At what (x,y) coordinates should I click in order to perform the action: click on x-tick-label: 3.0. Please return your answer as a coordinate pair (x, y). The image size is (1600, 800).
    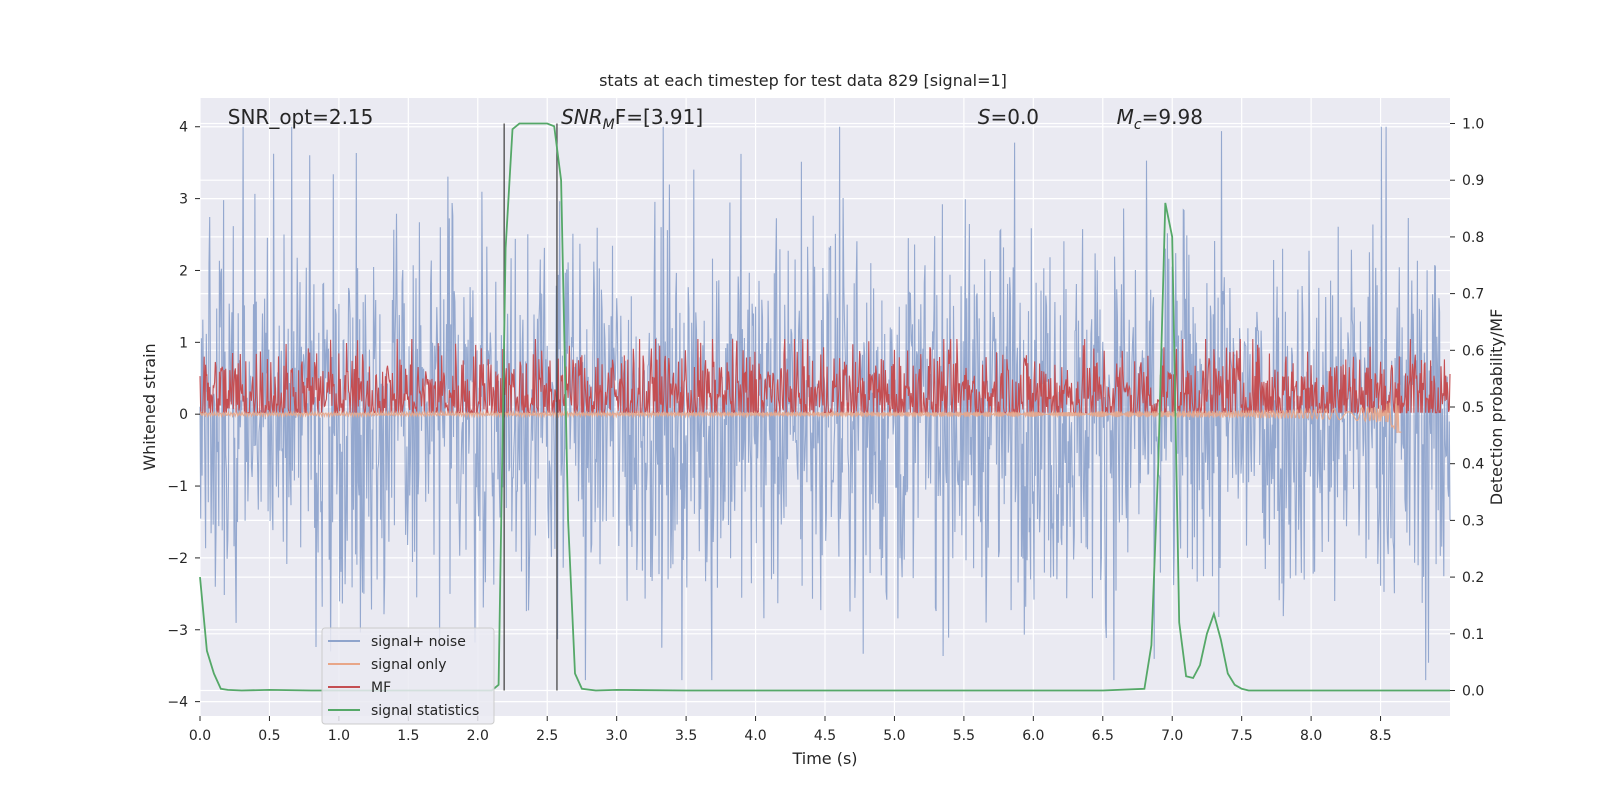
    Looking at the image, I should click on (617, 736).